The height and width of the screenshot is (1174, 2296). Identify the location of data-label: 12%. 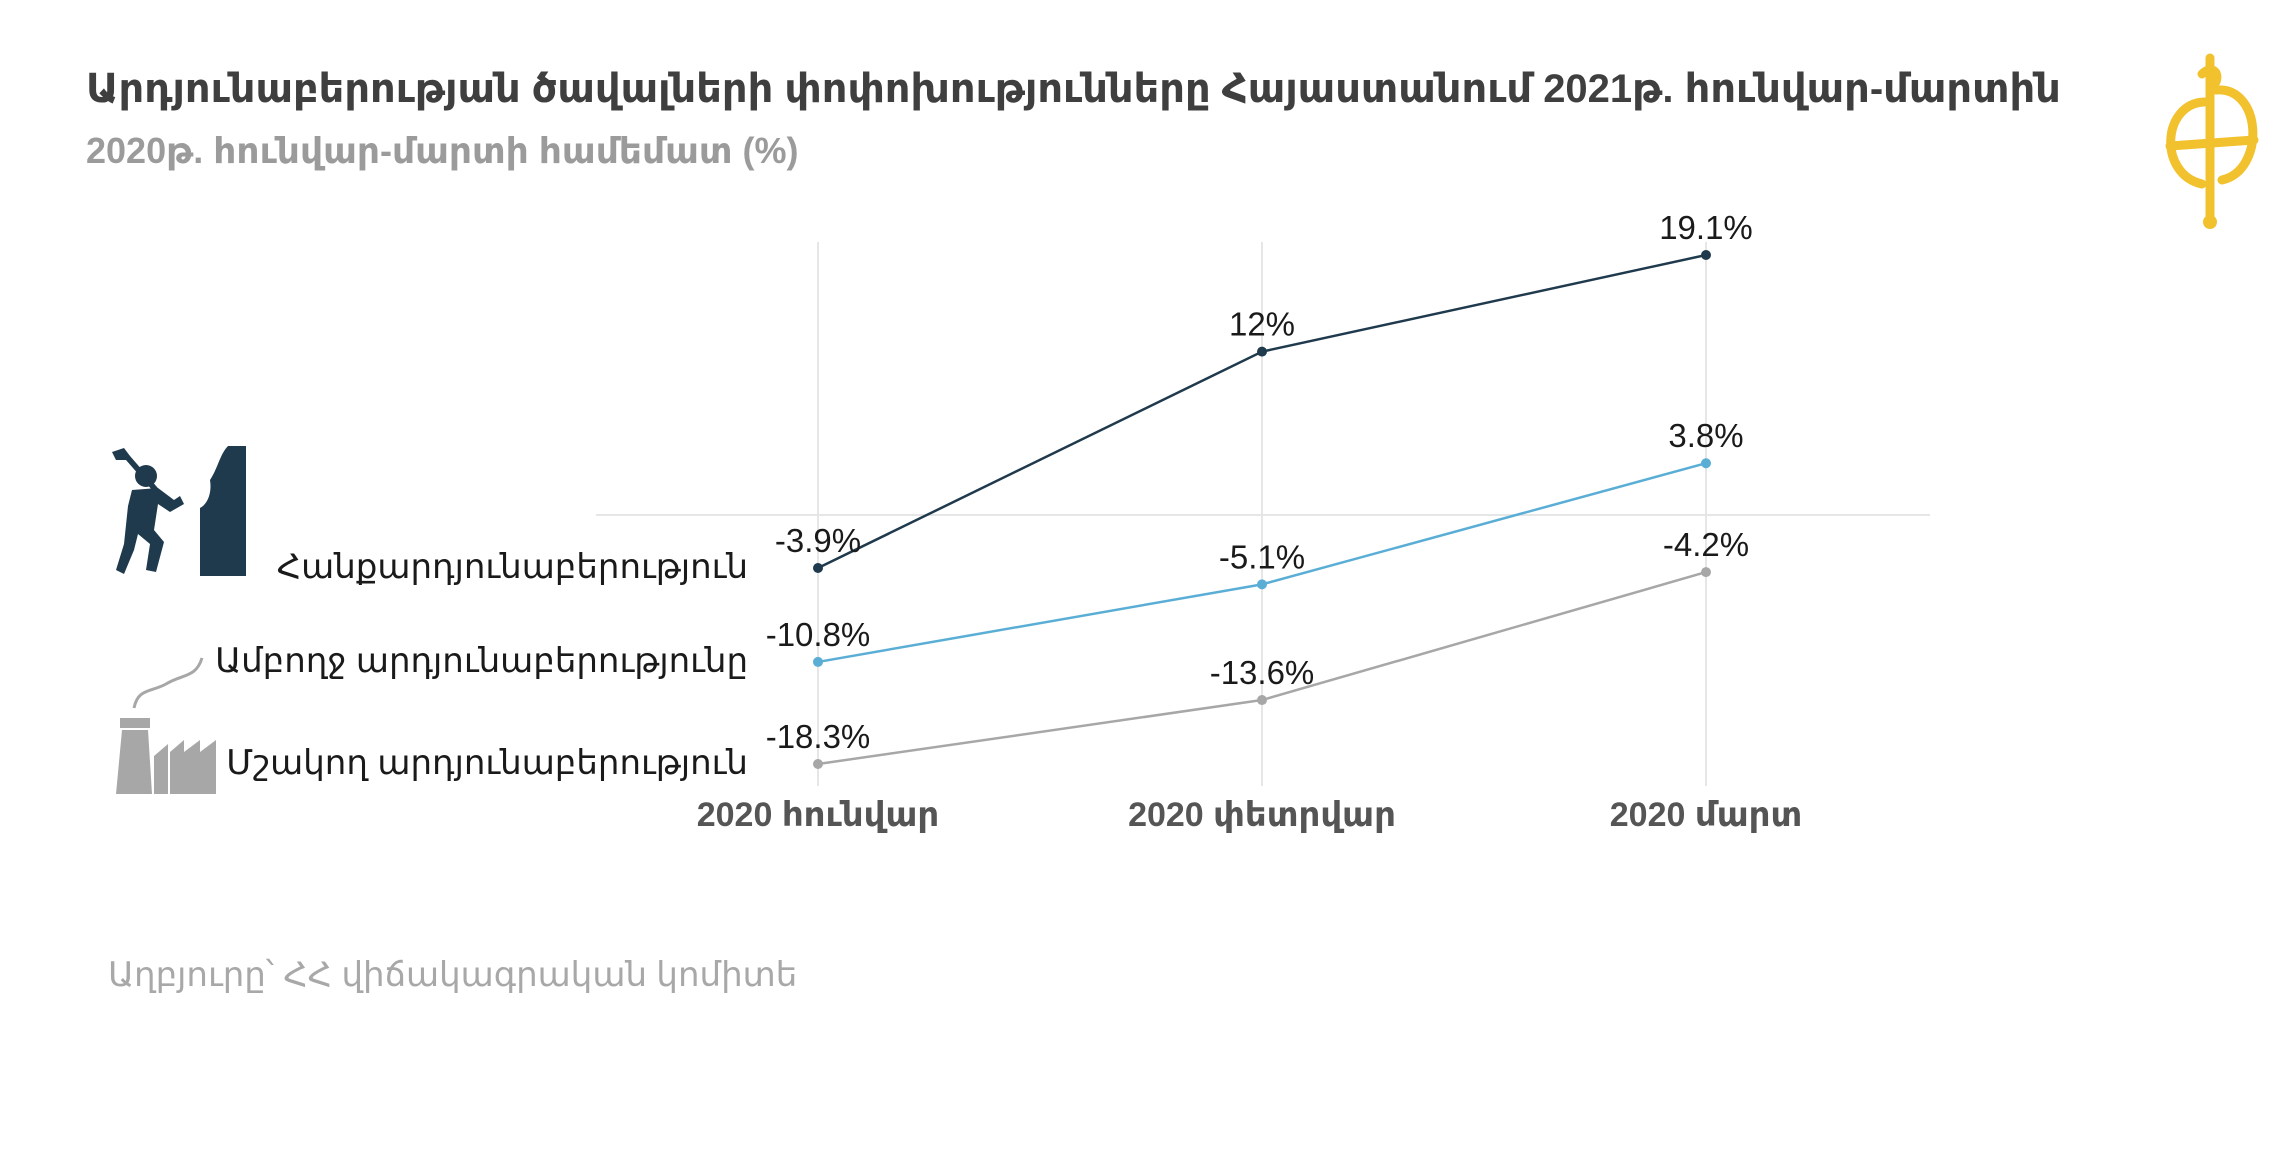
(1262, 324).